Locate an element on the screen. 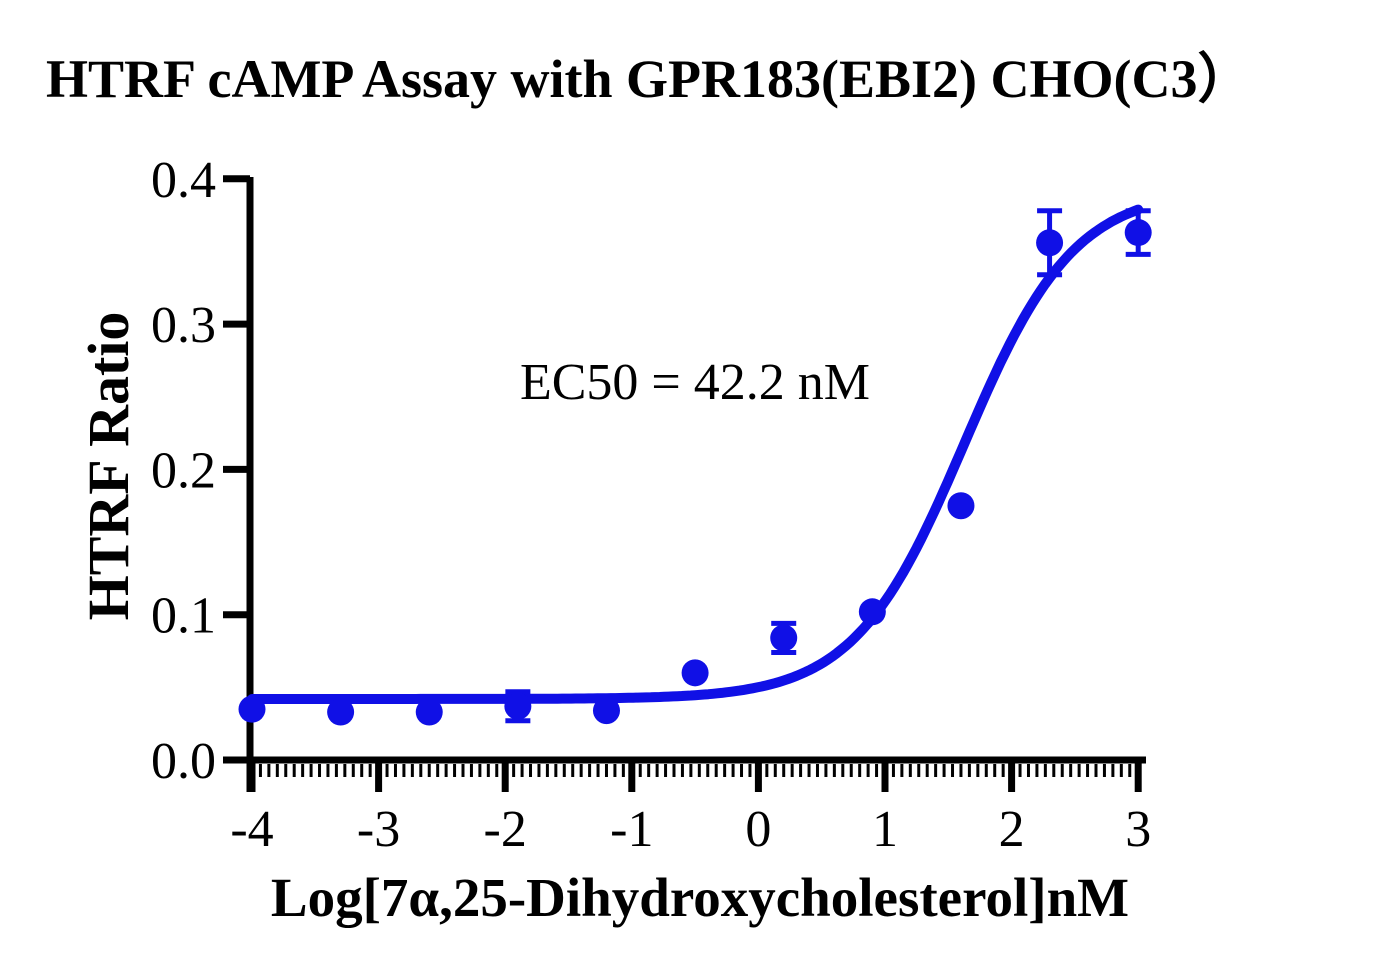 The width and height of the screenshot is (1386, 959). x-tick-label: -3 is located at coordinates (378, 829).